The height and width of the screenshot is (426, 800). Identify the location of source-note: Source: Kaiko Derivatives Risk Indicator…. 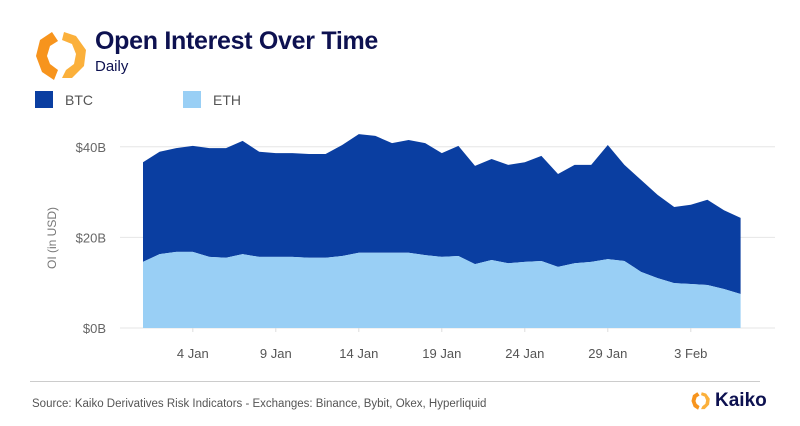
(259, 404).